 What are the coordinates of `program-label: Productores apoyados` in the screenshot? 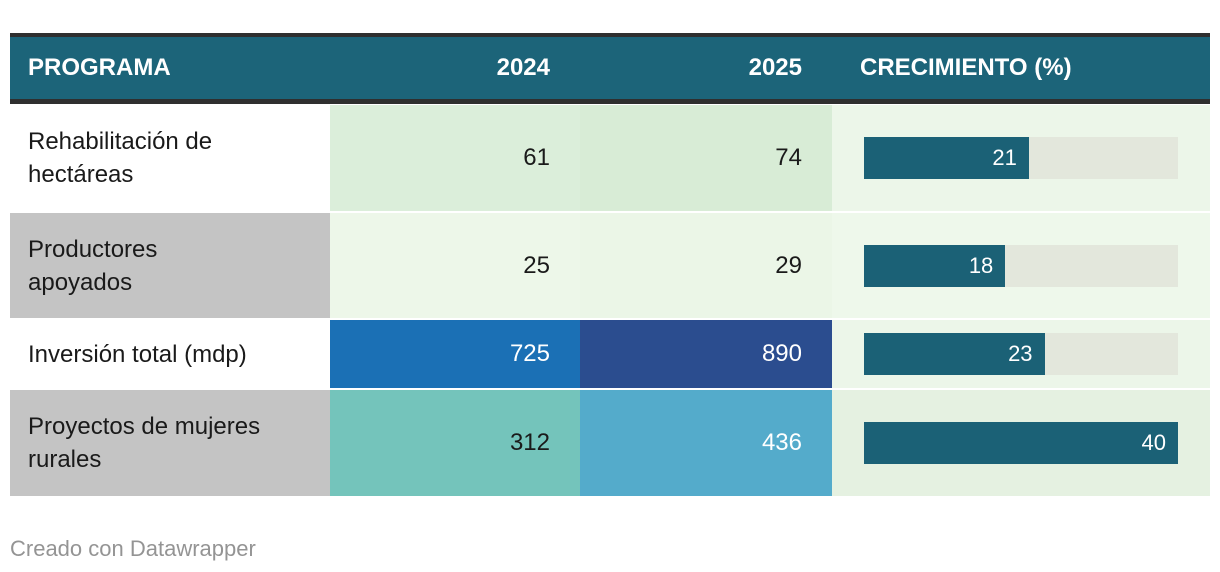 It's located at (93, 265).